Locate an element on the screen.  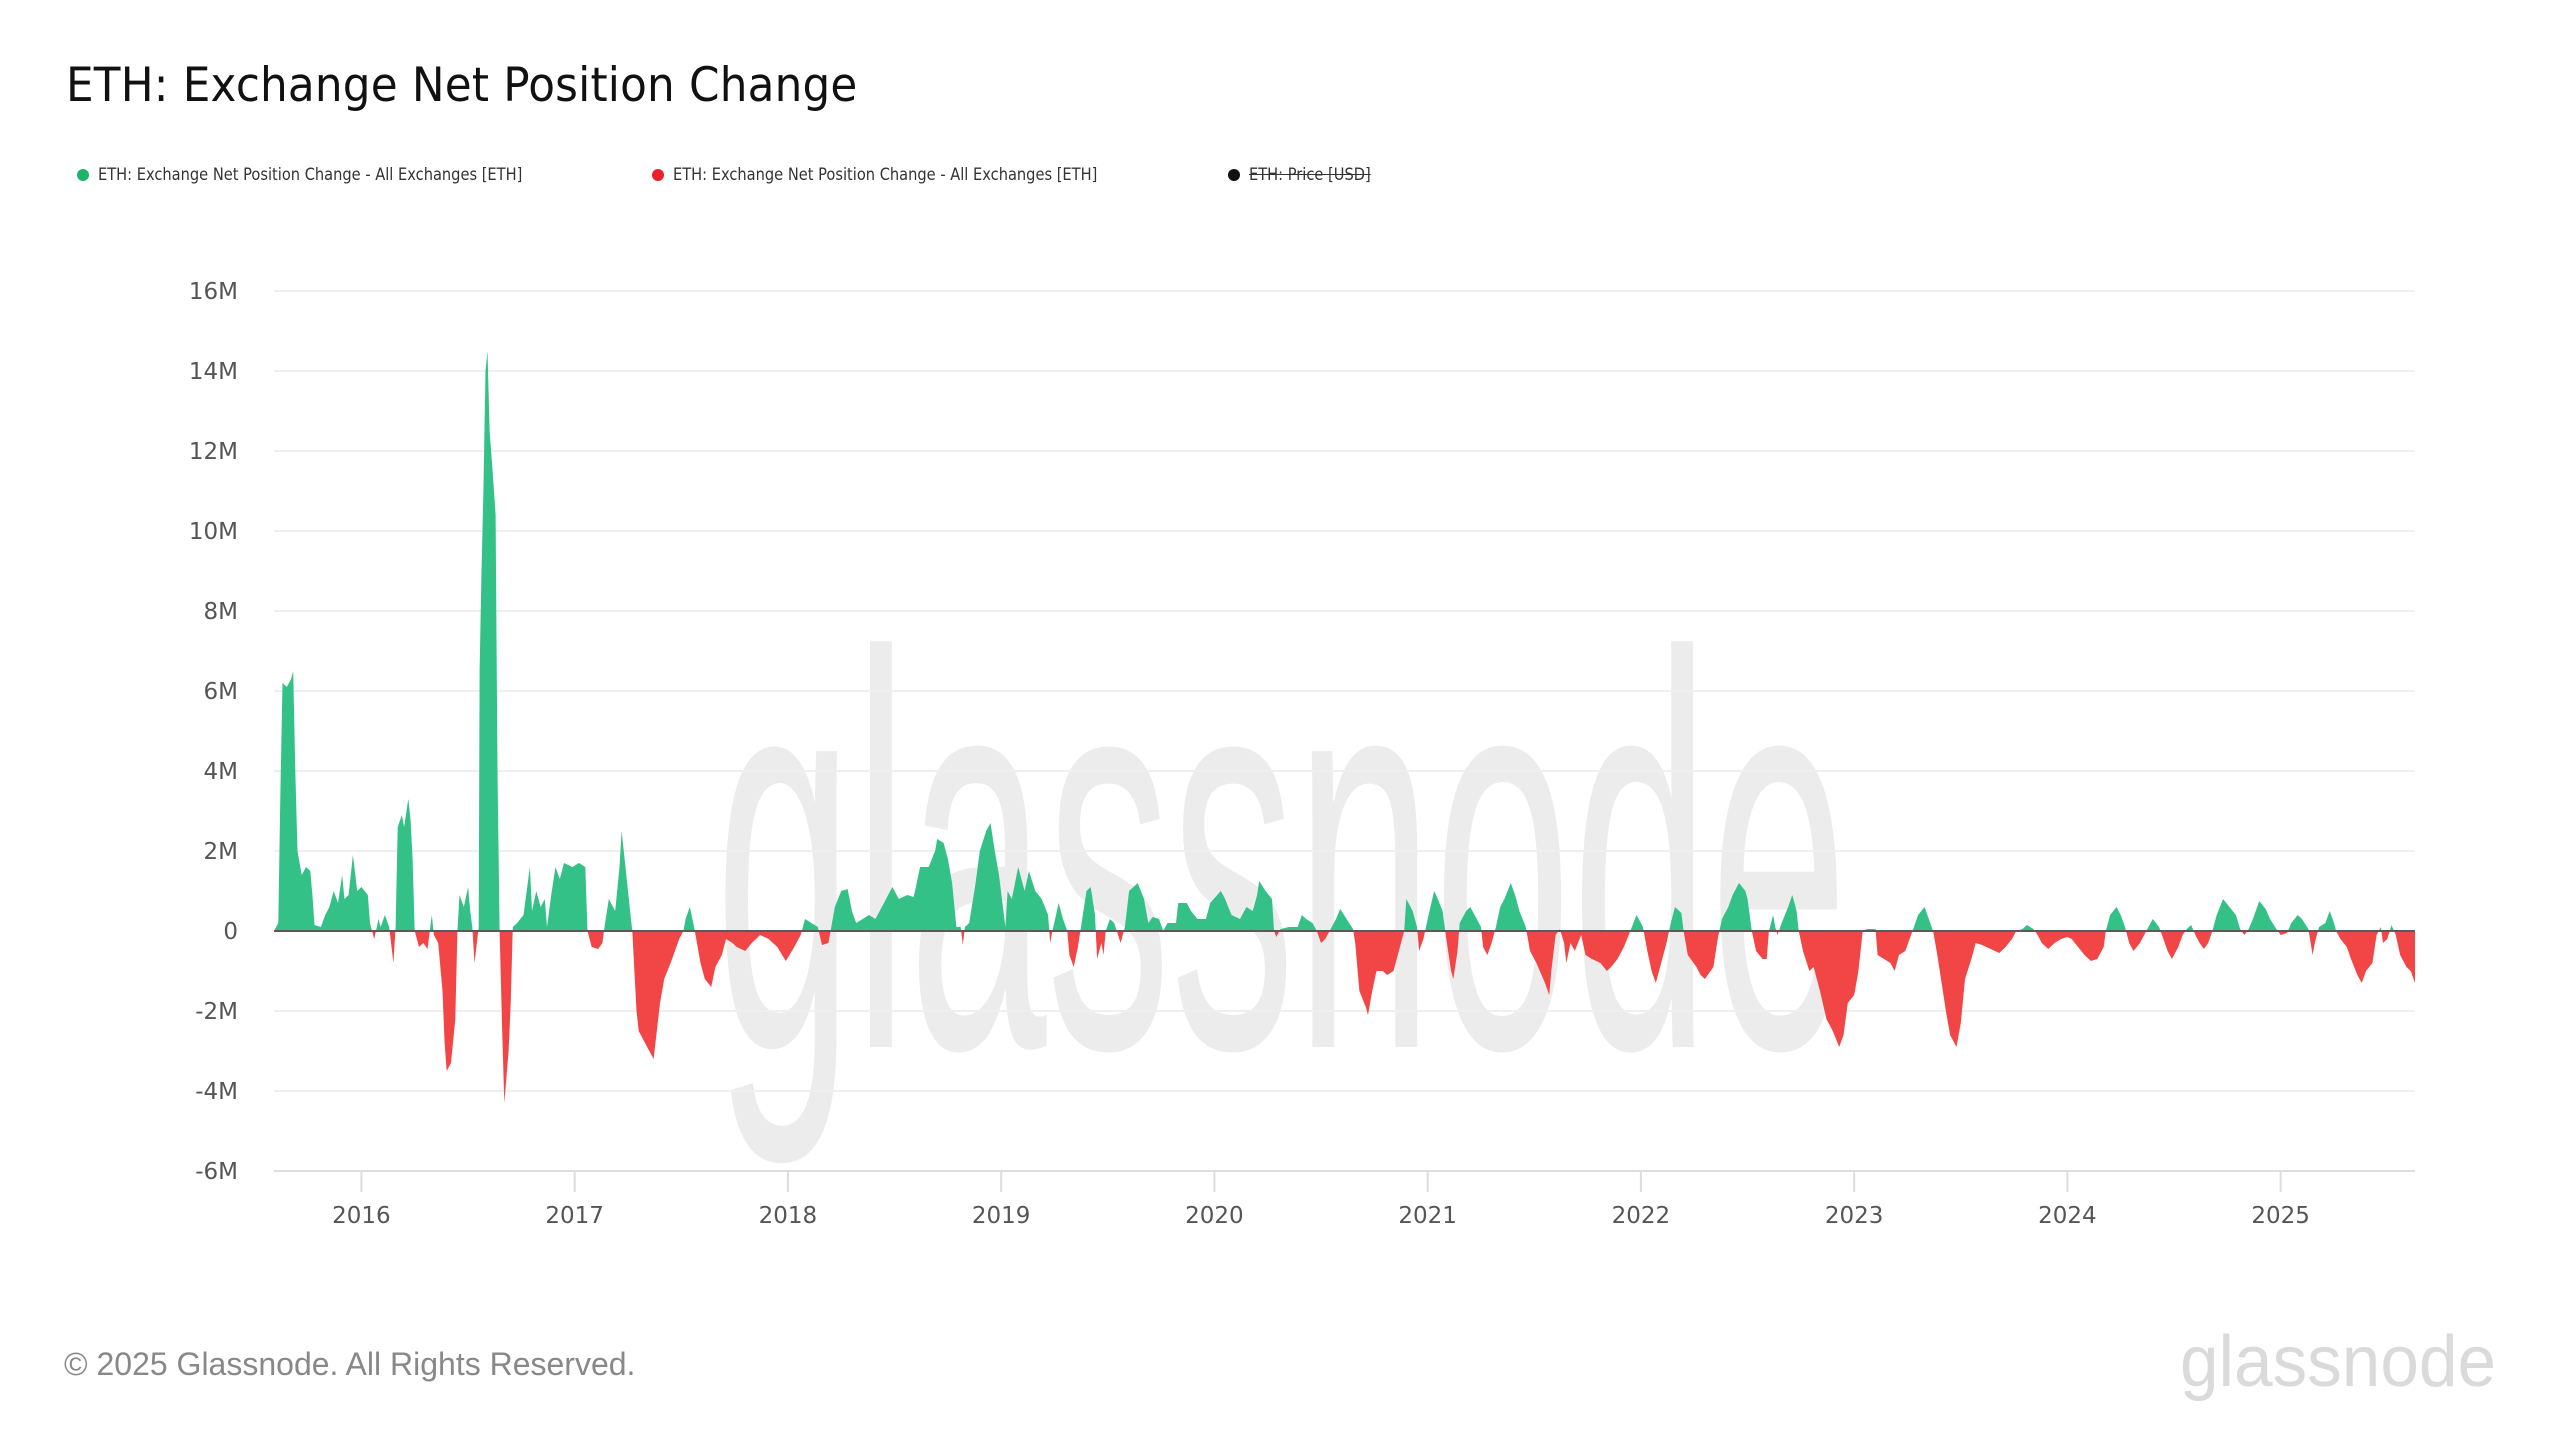
y-tick-label: 4M is located at coordinates (221, 772).